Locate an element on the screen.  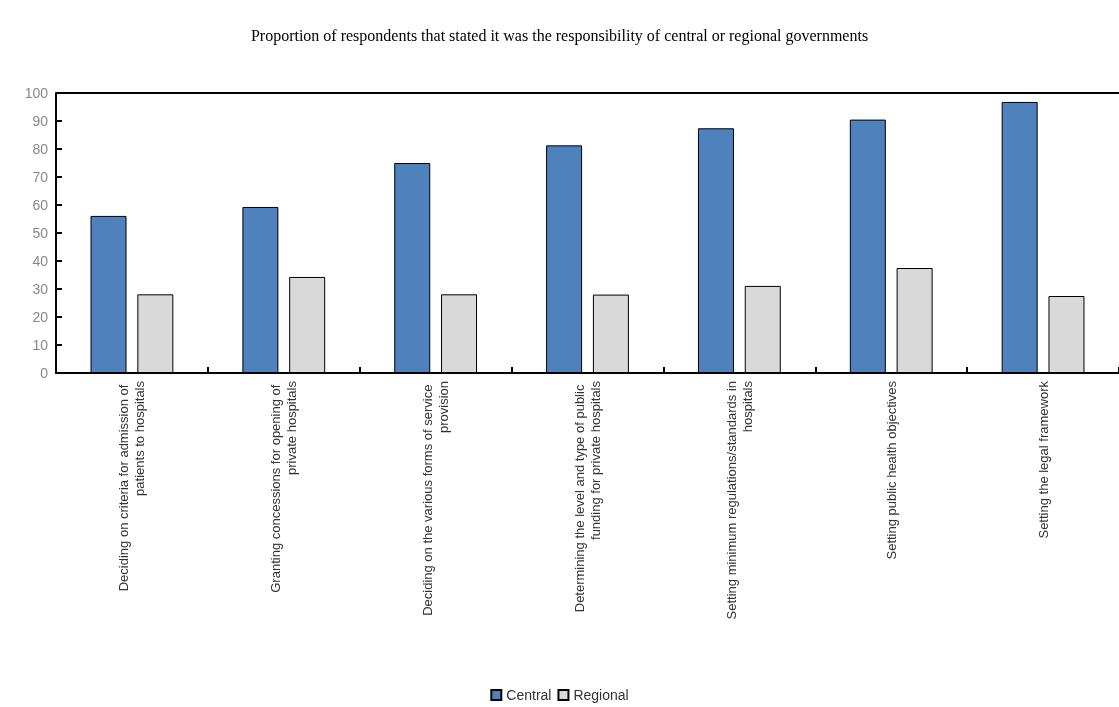
y-tick-label: 80 is located at coordinates (40, 149).